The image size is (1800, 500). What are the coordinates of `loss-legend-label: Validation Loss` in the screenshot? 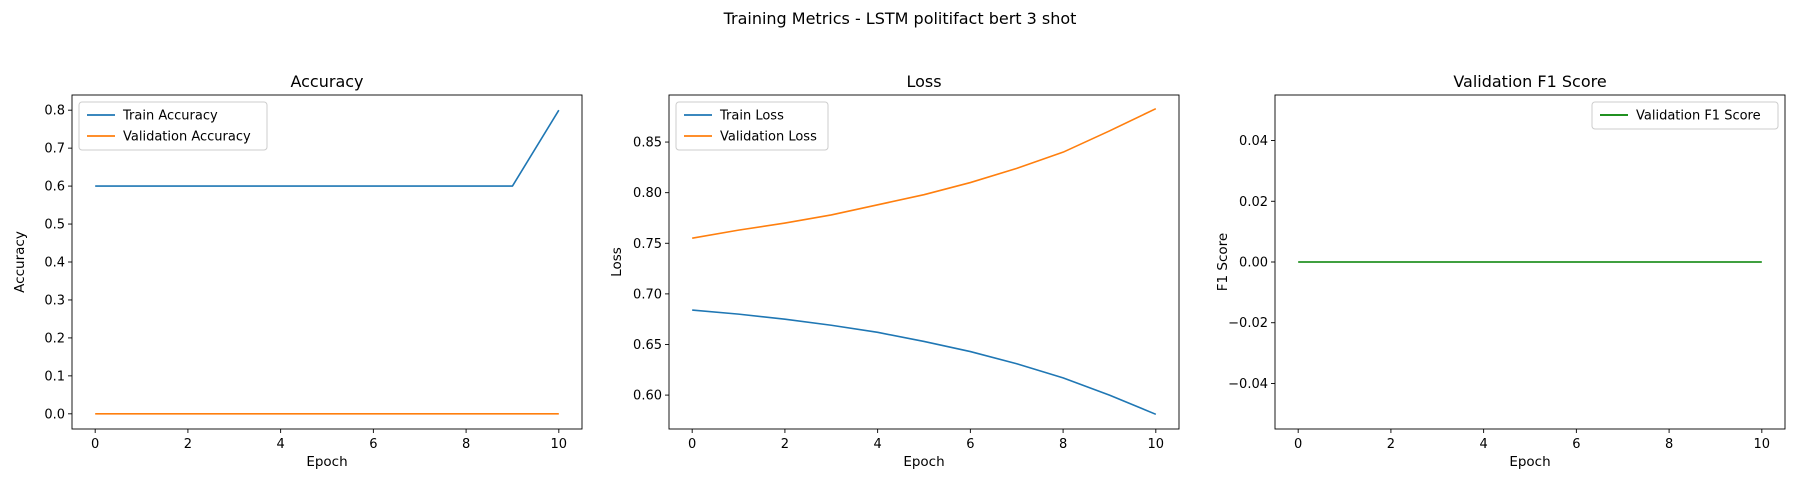 It's located at (768, 137).